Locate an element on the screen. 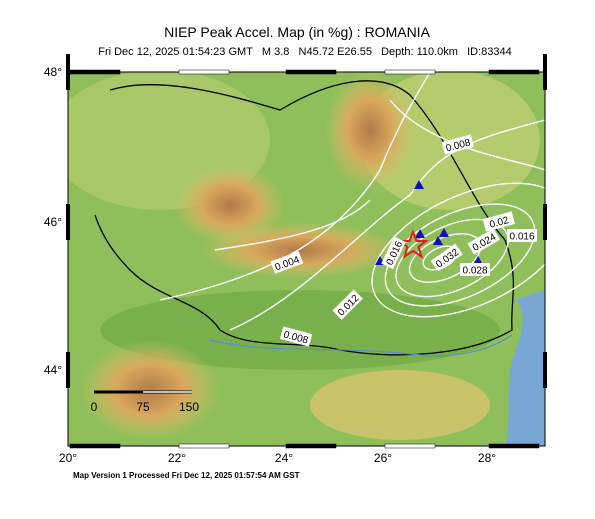 The image size is (595, 519). contour-label: 0.028 is located at coordinates (475, 270).